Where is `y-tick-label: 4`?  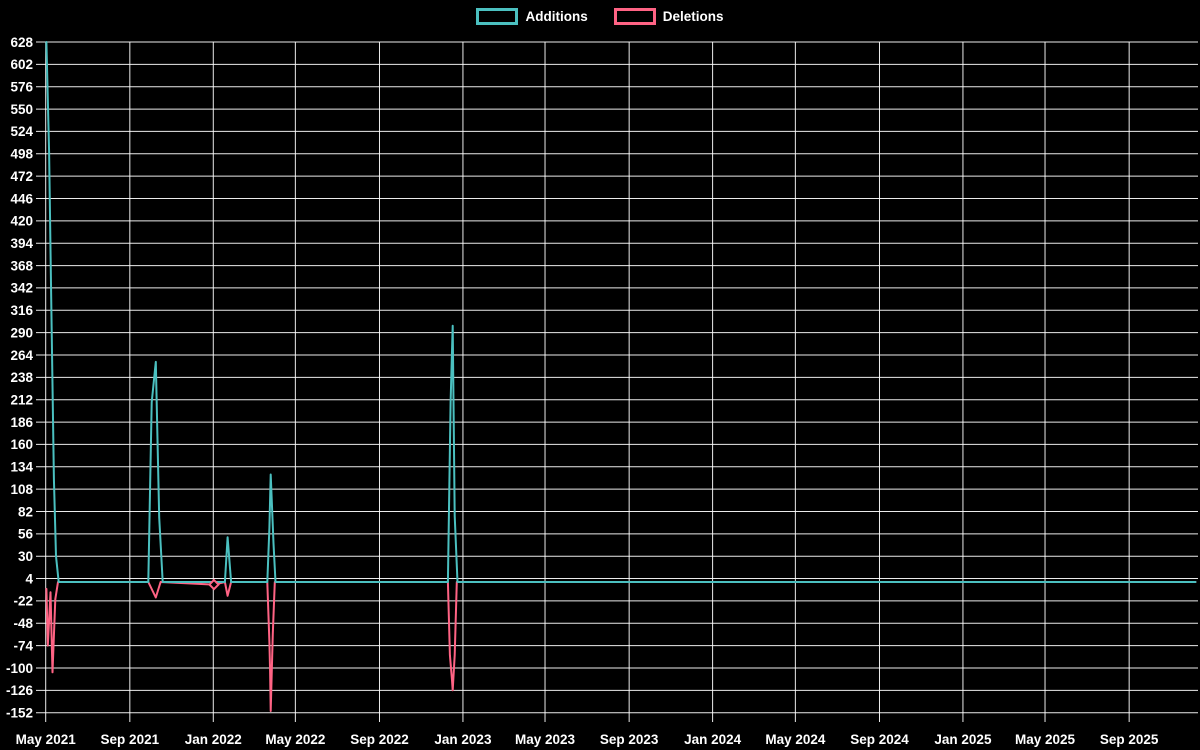 y-tick-label: 4 is located at coordinates (29, 578).